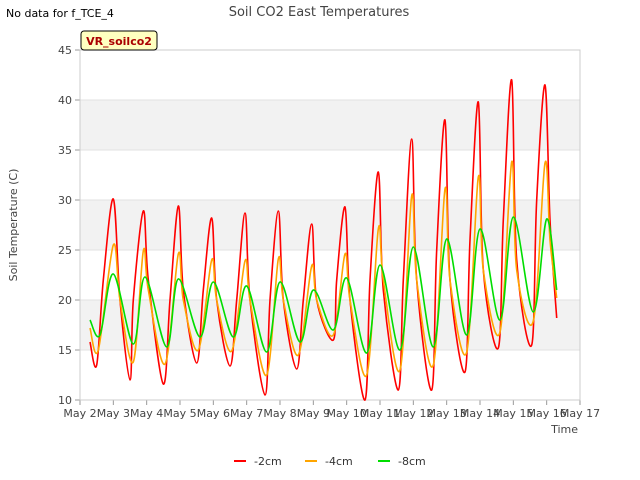 The width and height of the screenshot is (640, 480). I want to click on y-axis-label: Soil Temperature (C), so click(13, 225).